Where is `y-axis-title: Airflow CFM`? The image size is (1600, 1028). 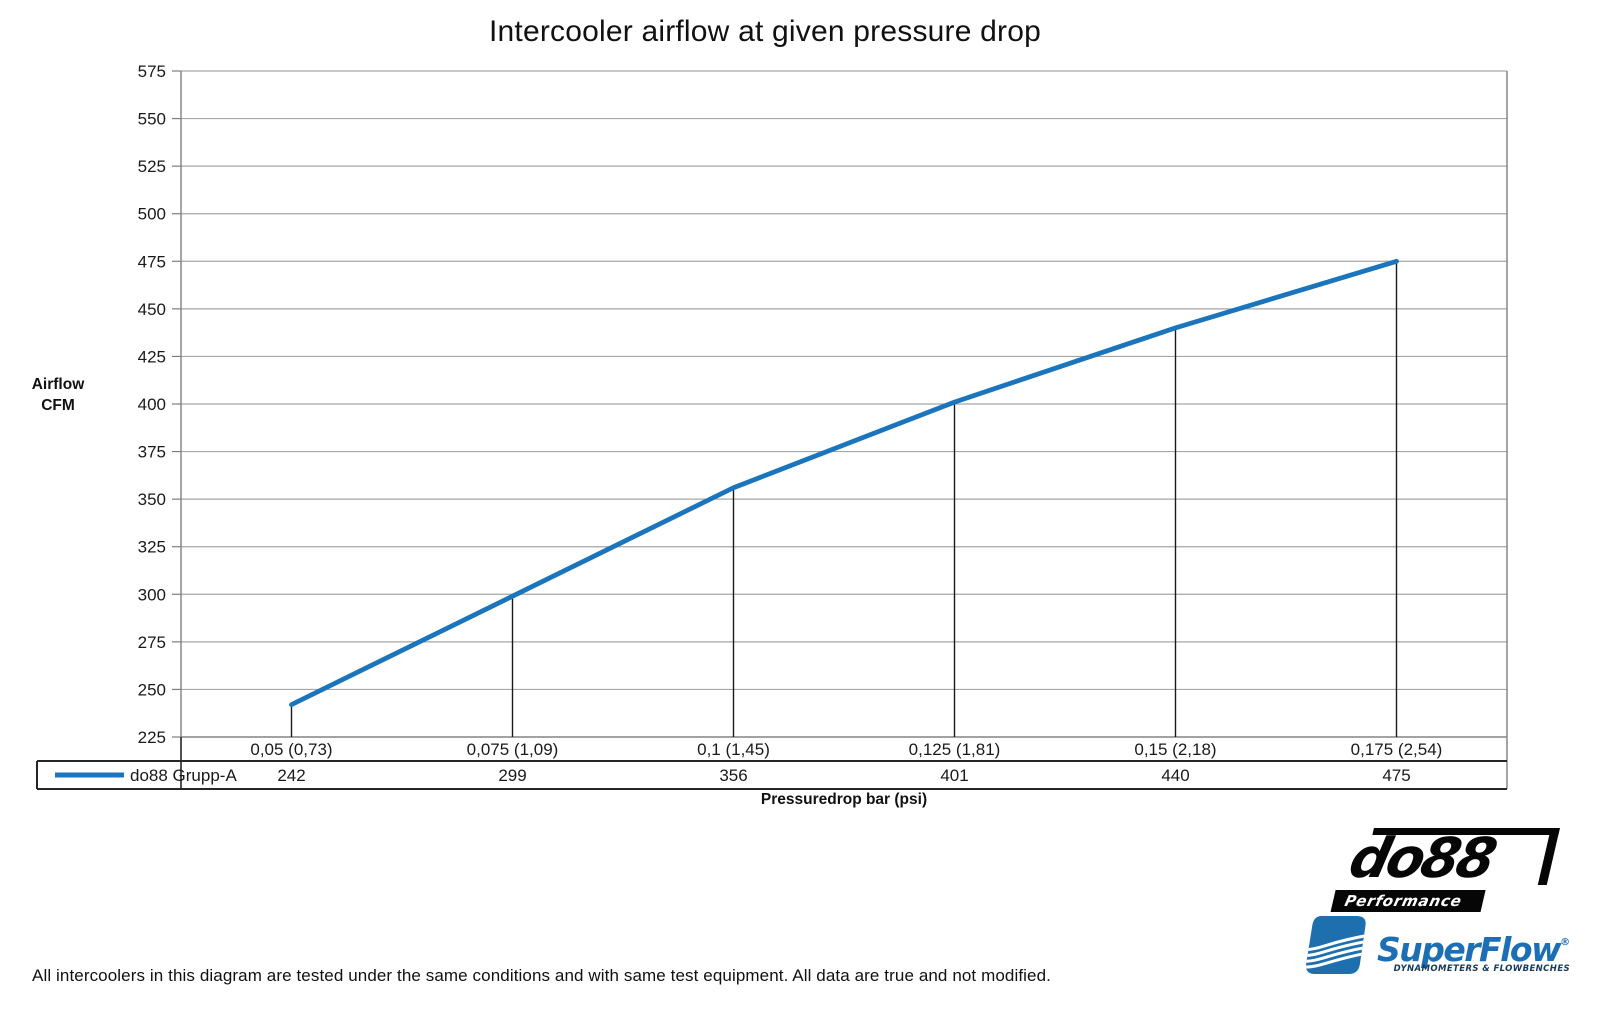 y-axis-title: Airflow CFM is located at coordinates (58, 395).